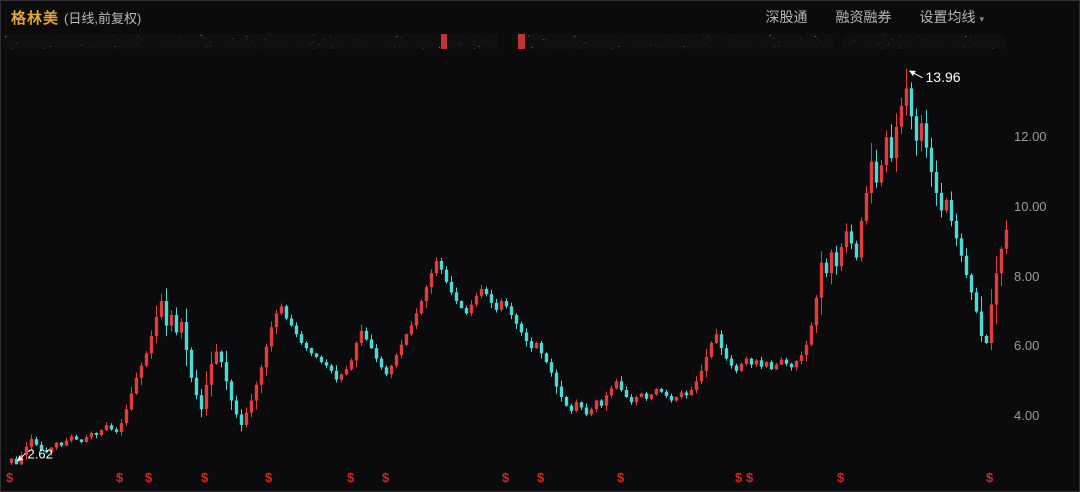  Describe the element at coordinates (838, 41) in the screenshot. I see `strip-gap` at that location.